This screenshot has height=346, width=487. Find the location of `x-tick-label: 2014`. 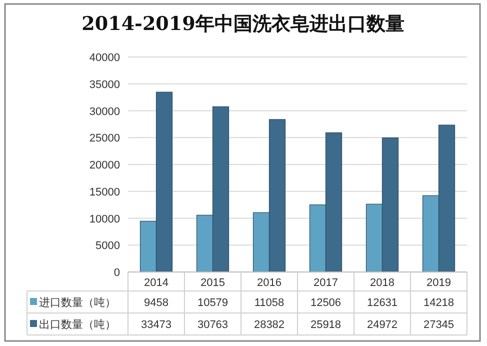

x-tick-label: 2014 is located at coordinates (156, 283).